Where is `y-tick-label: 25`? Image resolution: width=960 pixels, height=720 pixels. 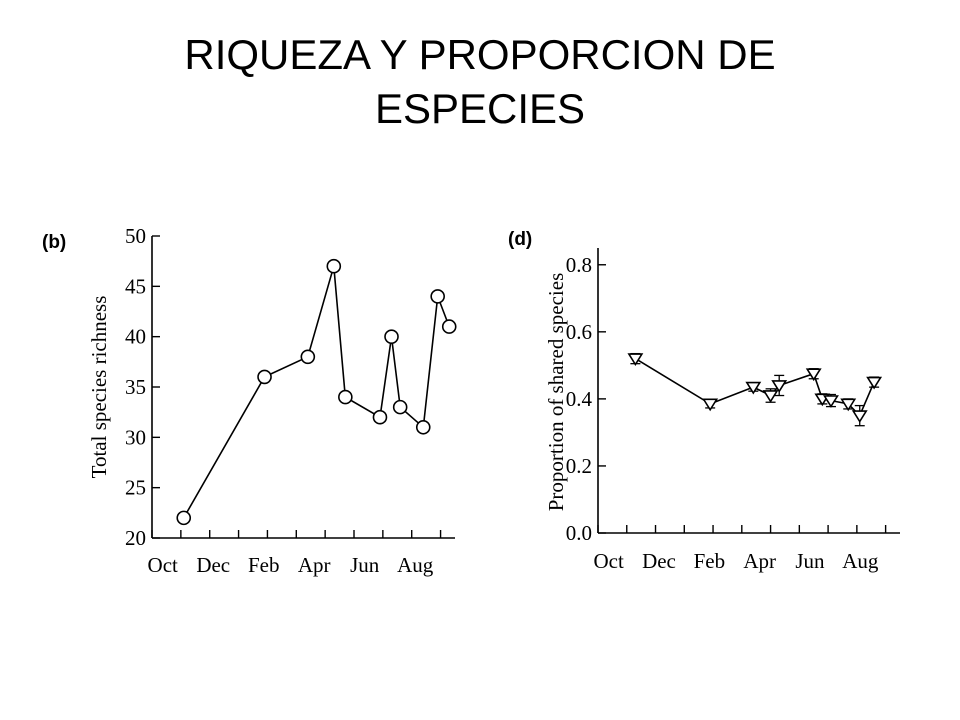
y-tick-label: 25 is located at coordinates (135, 488).